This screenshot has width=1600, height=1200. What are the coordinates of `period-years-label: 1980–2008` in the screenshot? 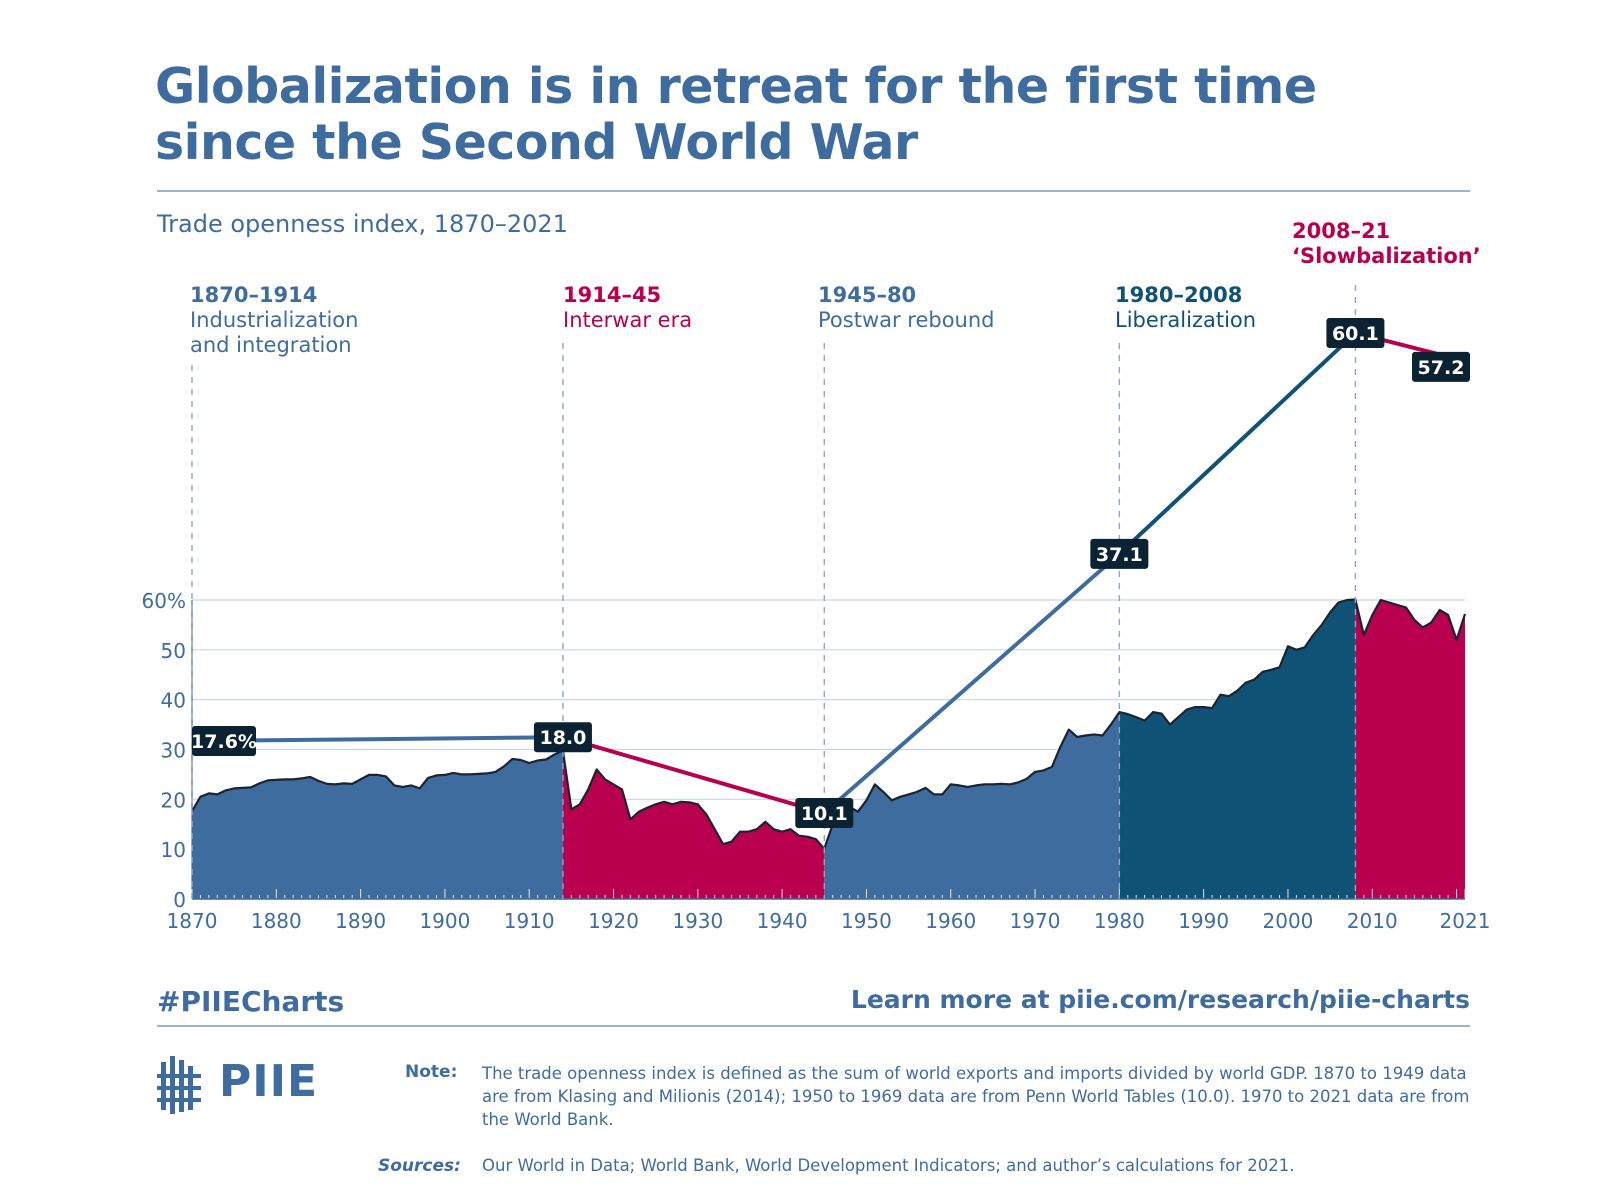 It's located at (1178, 295).